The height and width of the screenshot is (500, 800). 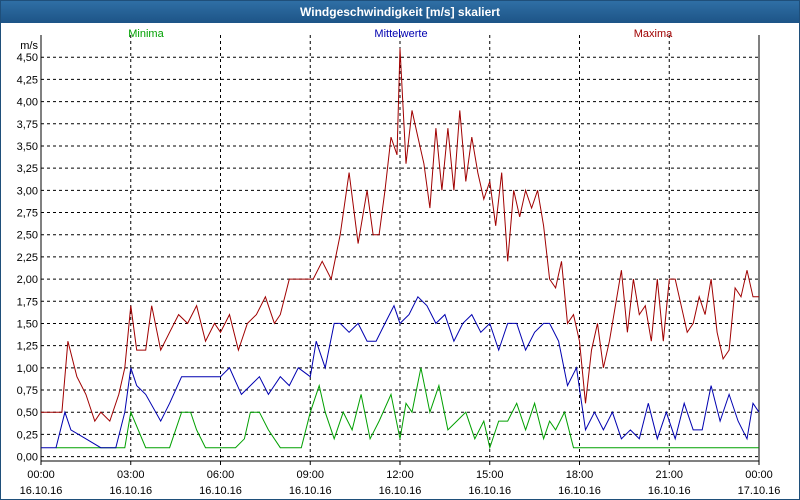 What do you see at coordinates (759, 491) in the screenshot?
I see `x-tick-date: 17.10.16` at bounding box center [759, 491].